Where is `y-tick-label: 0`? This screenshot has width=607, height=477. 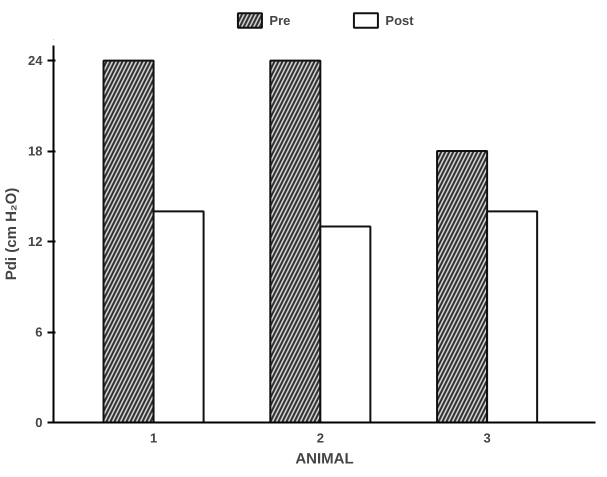
y-tick-label: 0 is located at coordinates (39, 422).